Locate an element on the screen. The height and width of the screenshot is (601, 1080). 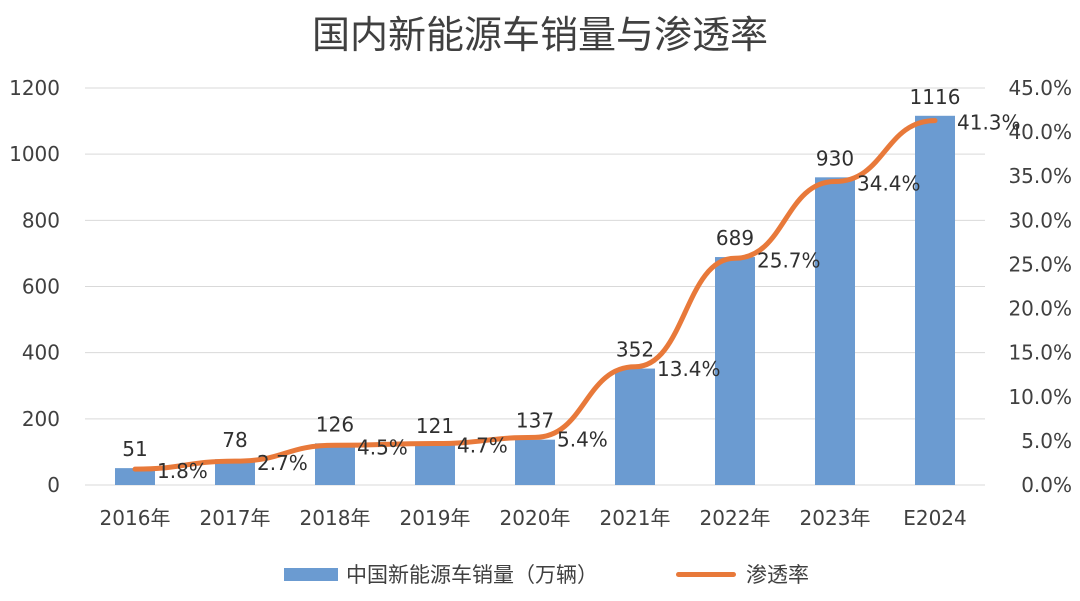
line-data-label: 4.7% is located at coordinates (482, 446).